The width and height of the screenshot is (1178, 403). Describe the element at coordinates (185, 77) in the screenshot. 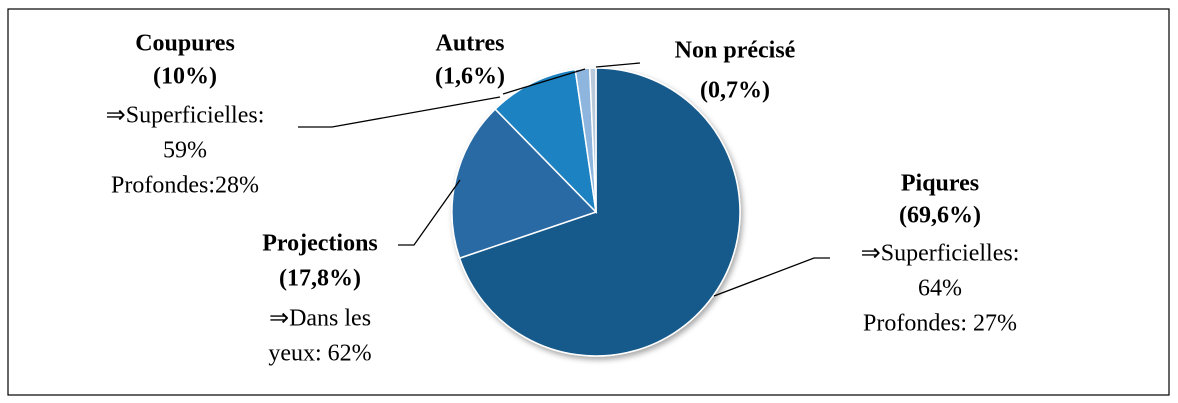

I see `value-label: (10%)` at that location.